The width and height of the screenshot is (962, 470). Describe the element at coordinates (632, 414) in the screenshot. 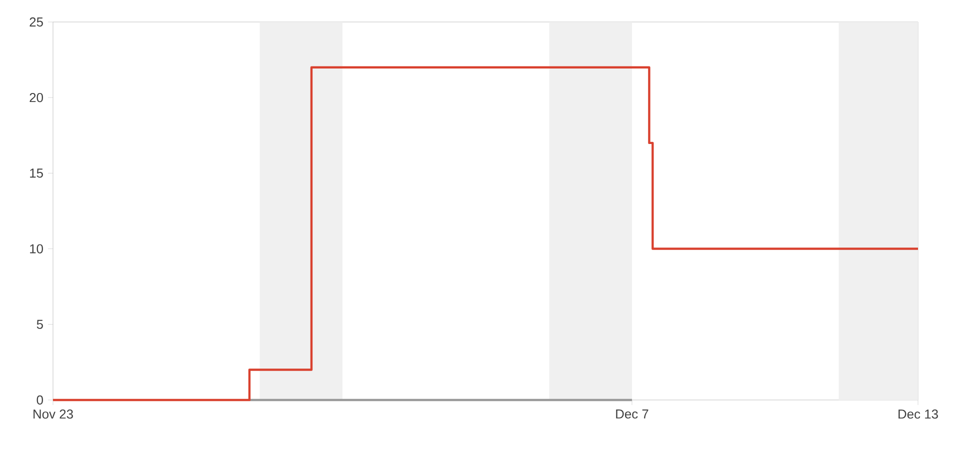

I see `x-tick-label: Dec 7` at that location.